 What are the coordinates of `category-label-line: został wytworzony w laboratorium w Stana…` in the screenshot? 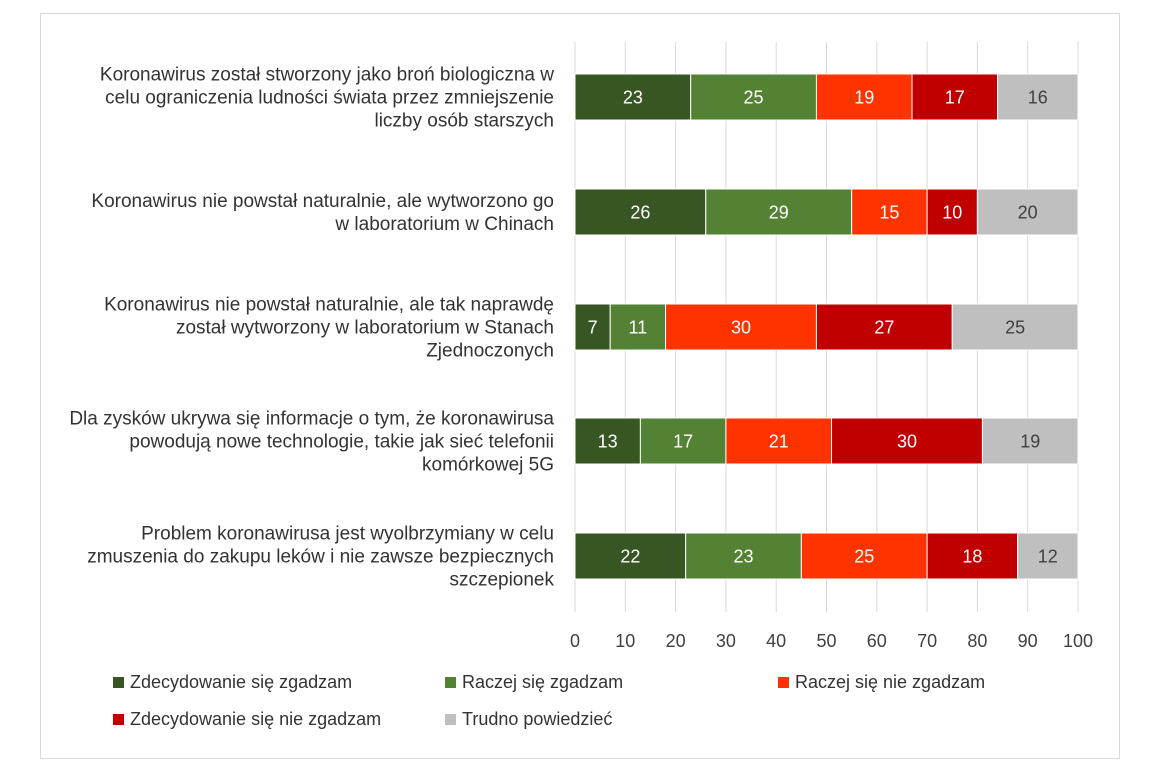 It's located at (365, 328).